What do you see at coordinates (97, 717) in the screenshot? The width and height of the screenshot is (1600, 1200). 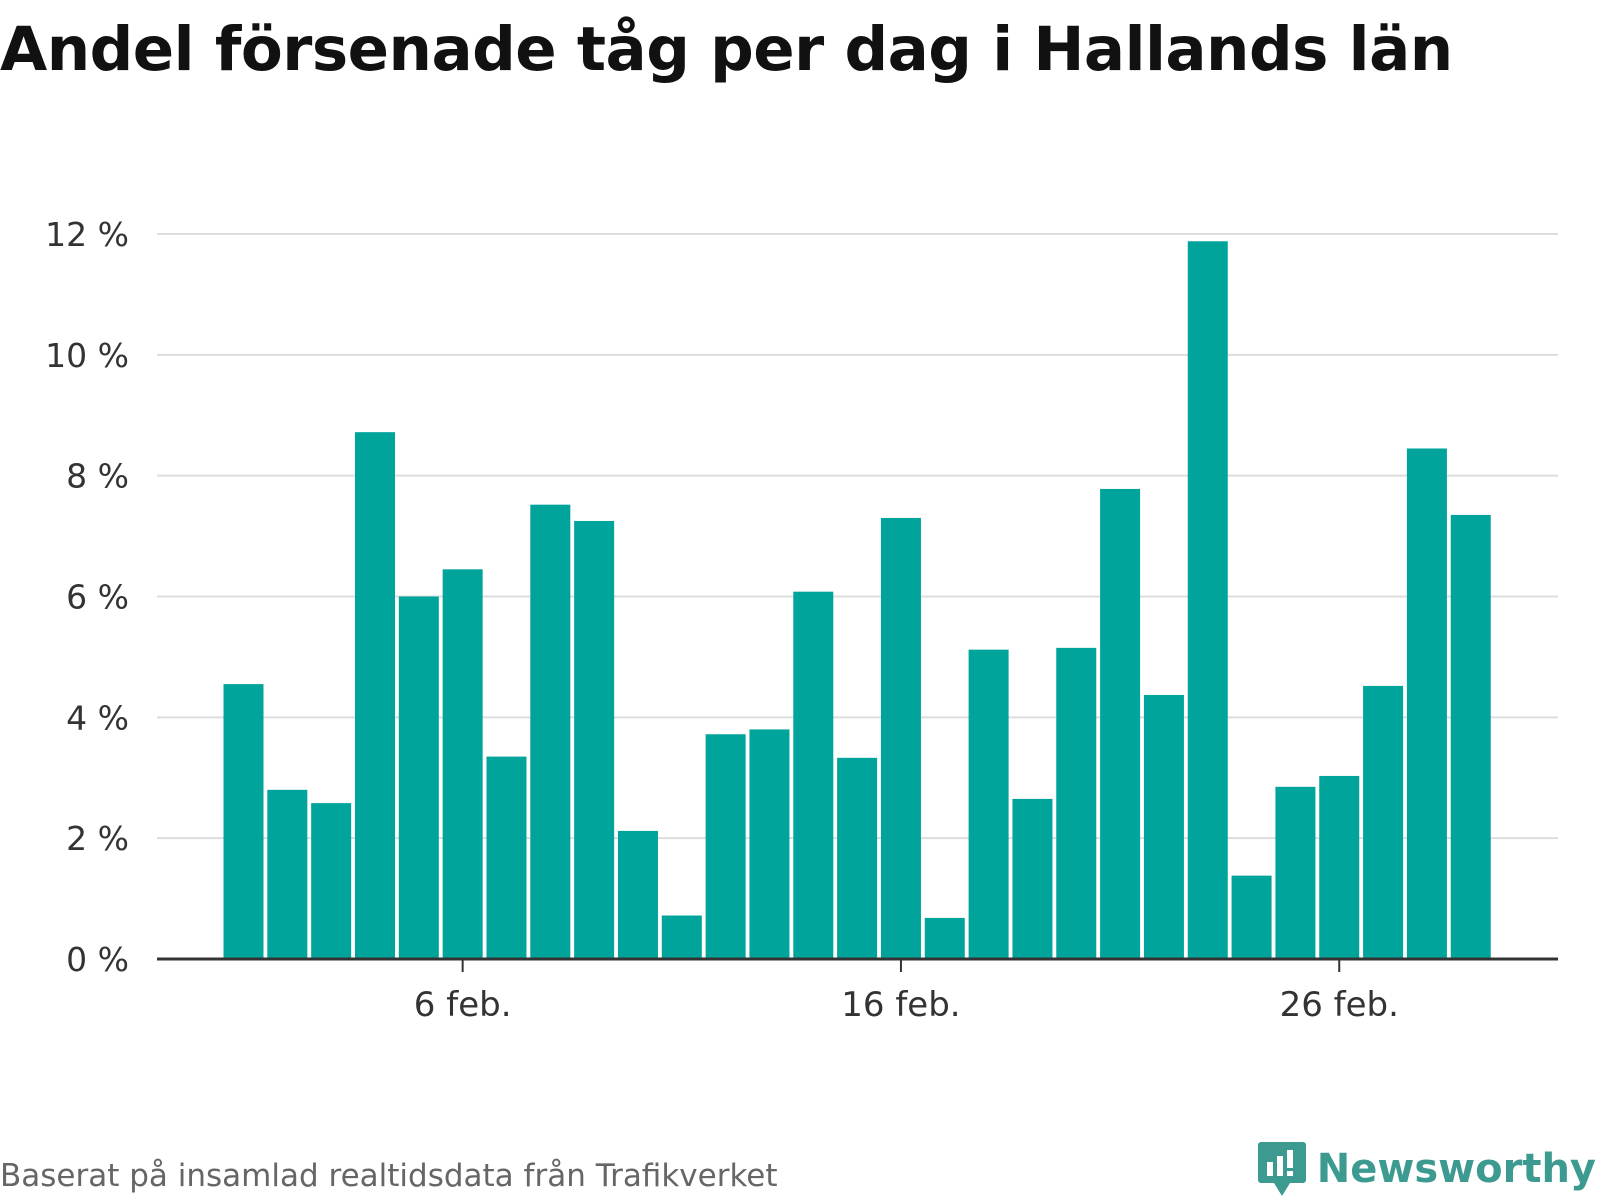 I see `y-tick-label: 4 %` at bounding box center [97, 717].